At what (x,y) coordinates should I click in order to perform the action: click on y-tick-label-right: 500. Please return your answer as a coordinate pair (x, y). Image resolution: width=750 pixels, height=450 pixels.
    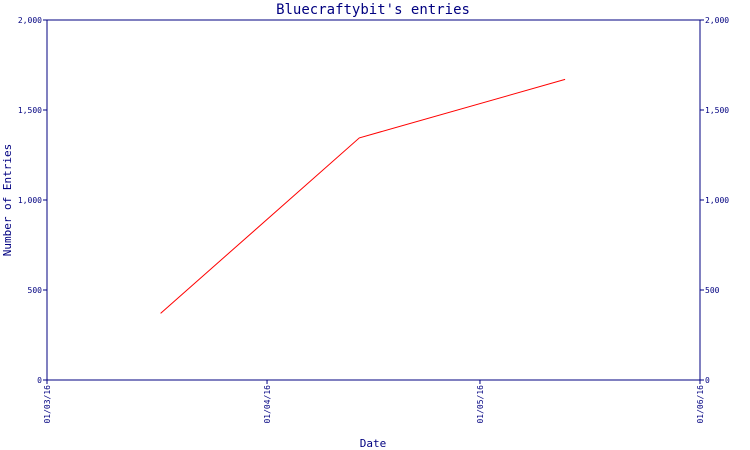
    Looking at the image, I should click on (712, 290).